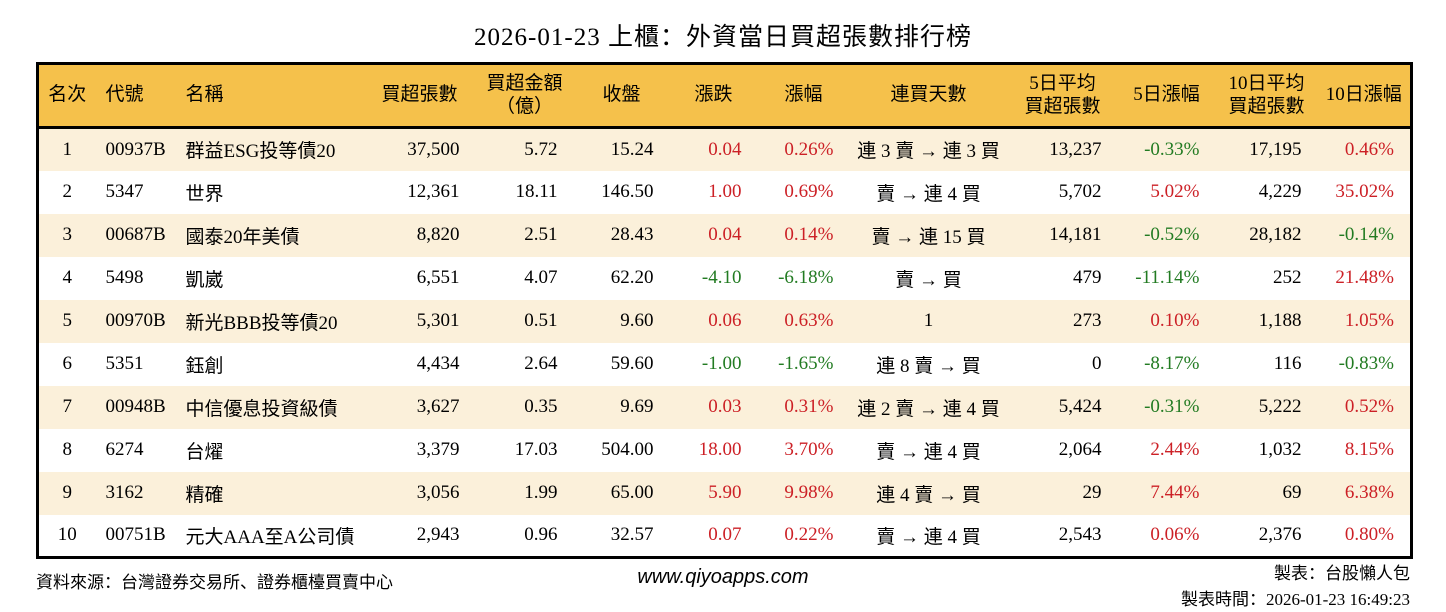 The width and height of the screenshot is (1446, 612). I want to click on cell-avg5: 0, so click(1097, 363).